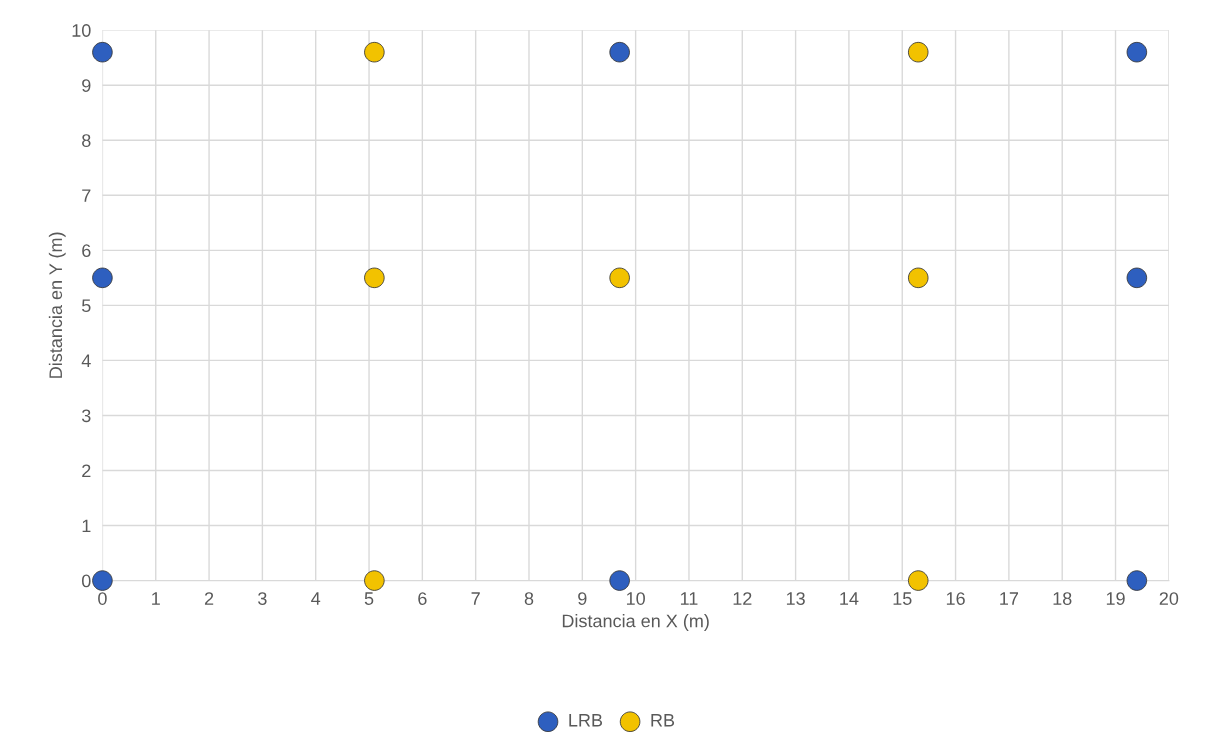  I want to click on x-tick-label: 20, so click(1169, 598).